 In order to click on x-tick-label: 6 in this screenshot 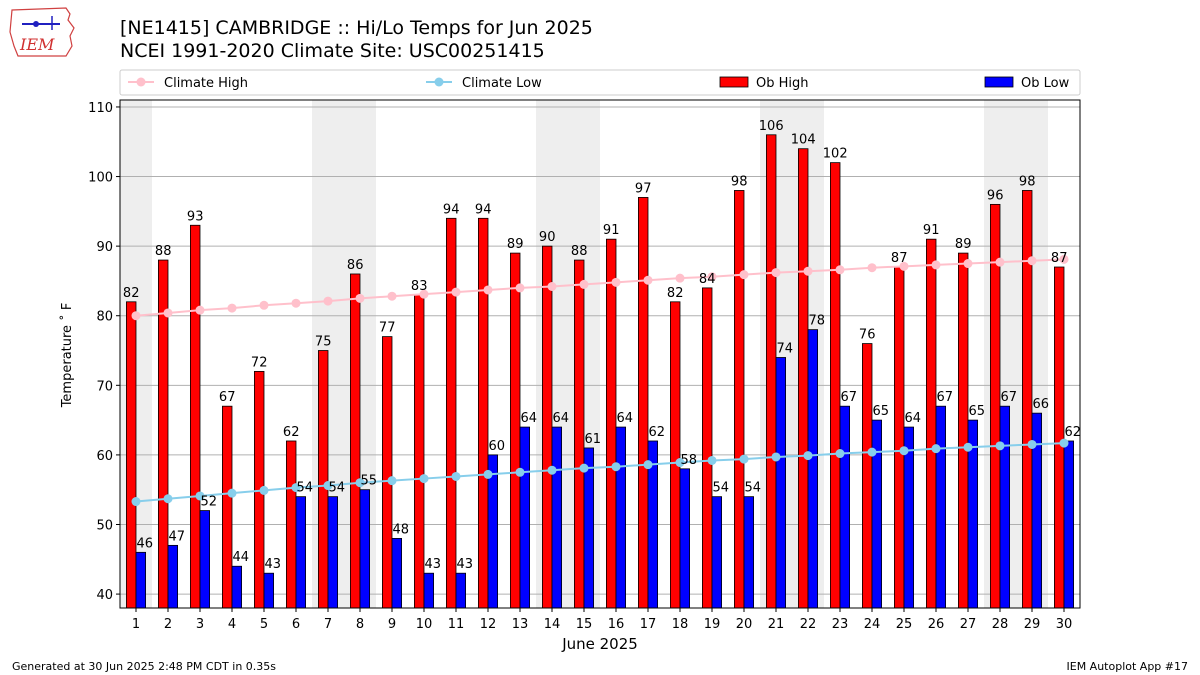, I will do `click(296, 624)`.